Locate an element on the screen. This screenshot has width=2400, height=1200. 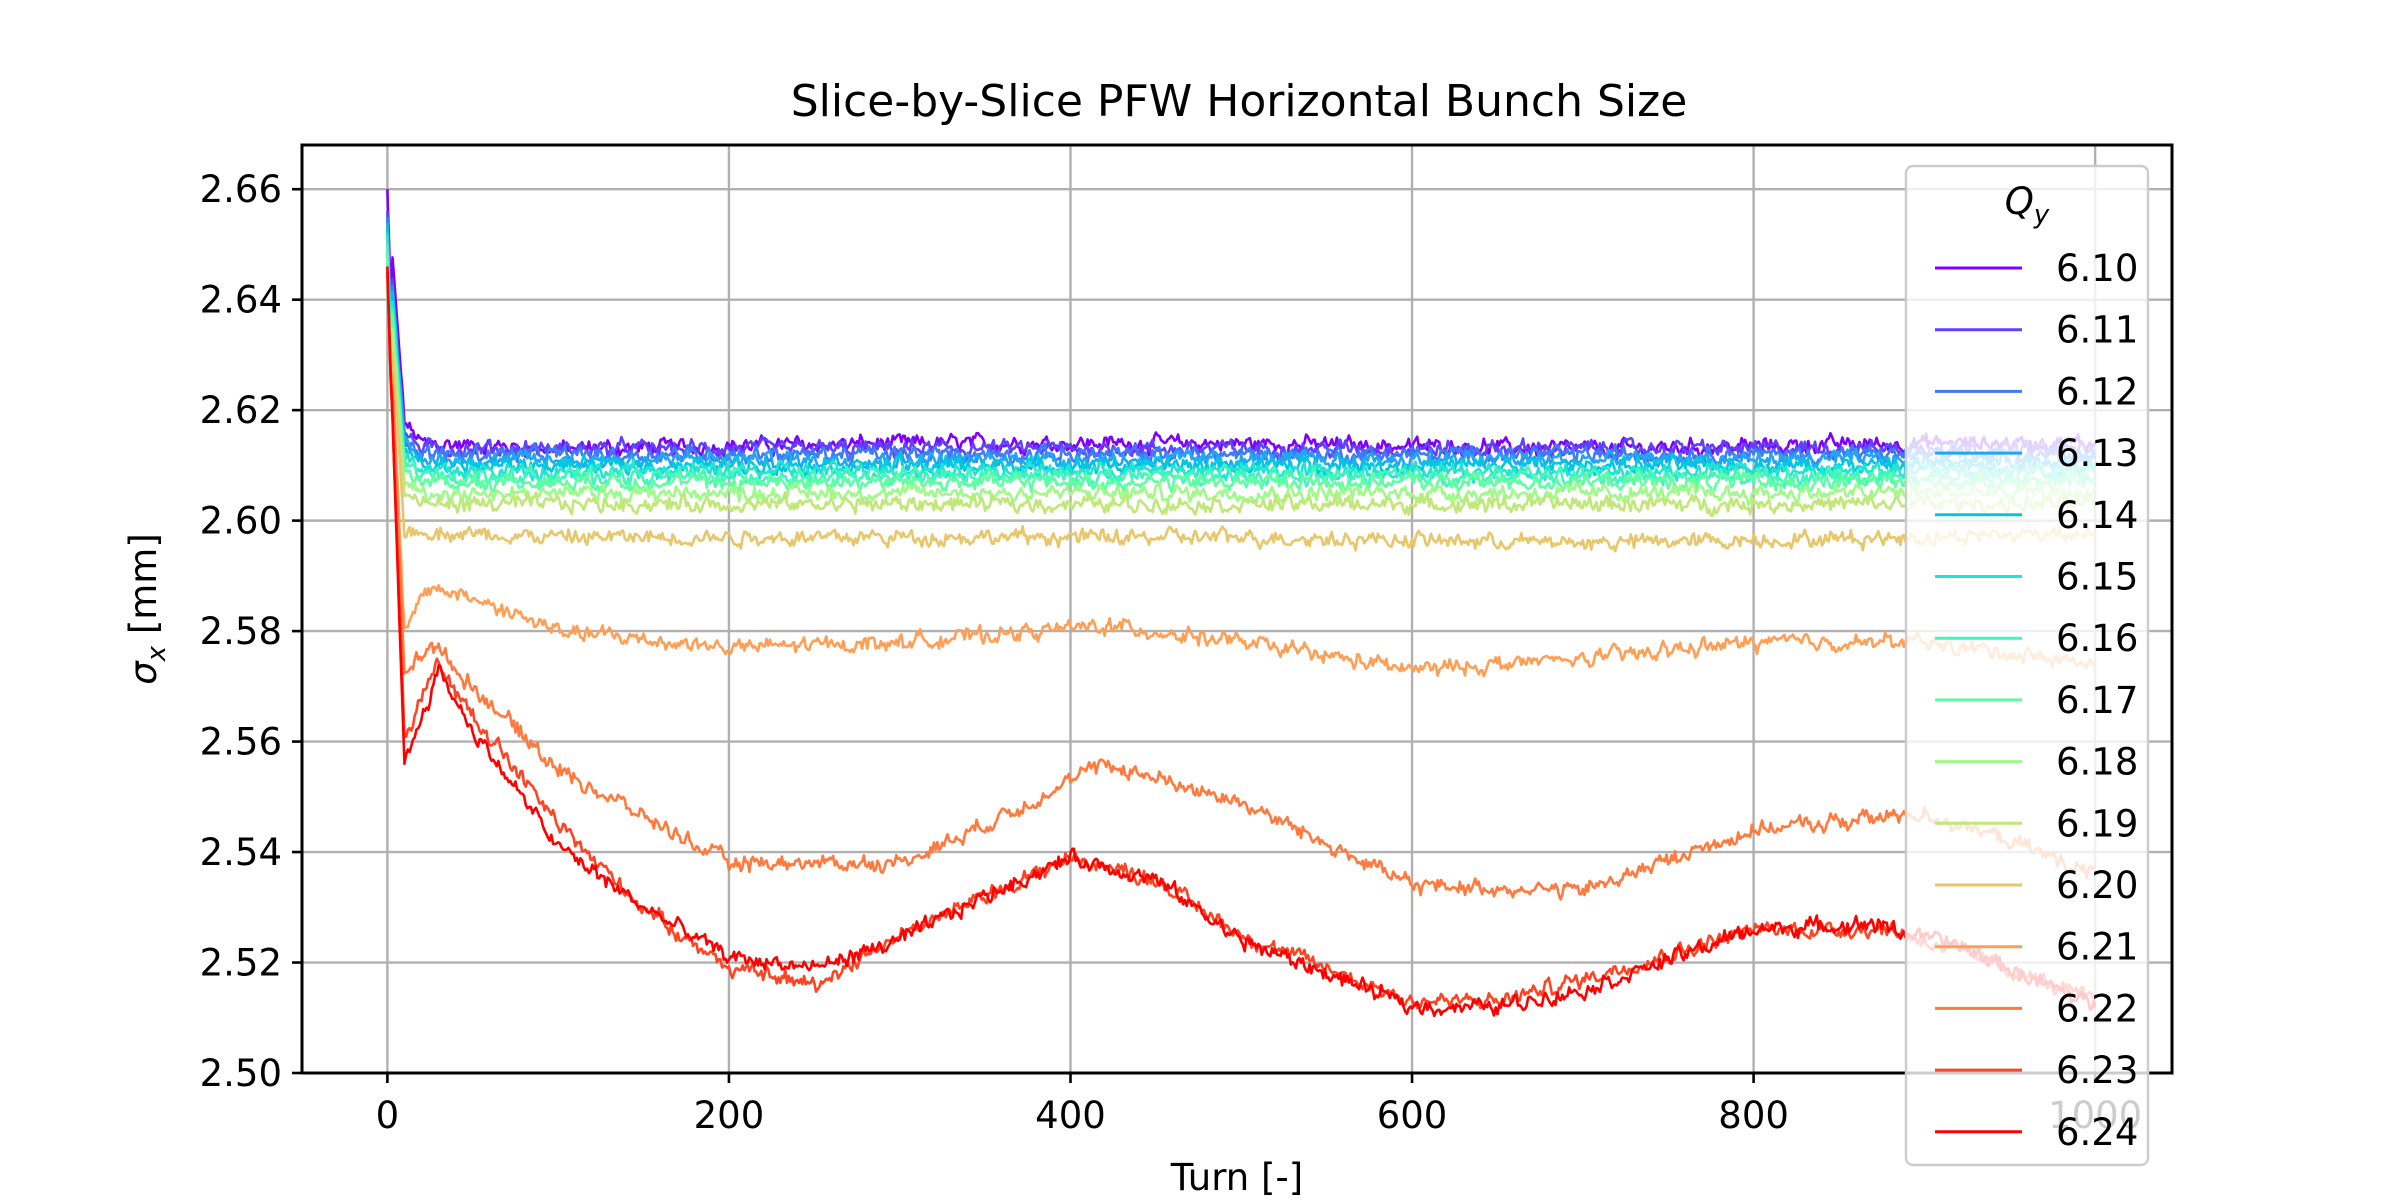
legend-label: 6.11 is located at coordinates (2097, 330).